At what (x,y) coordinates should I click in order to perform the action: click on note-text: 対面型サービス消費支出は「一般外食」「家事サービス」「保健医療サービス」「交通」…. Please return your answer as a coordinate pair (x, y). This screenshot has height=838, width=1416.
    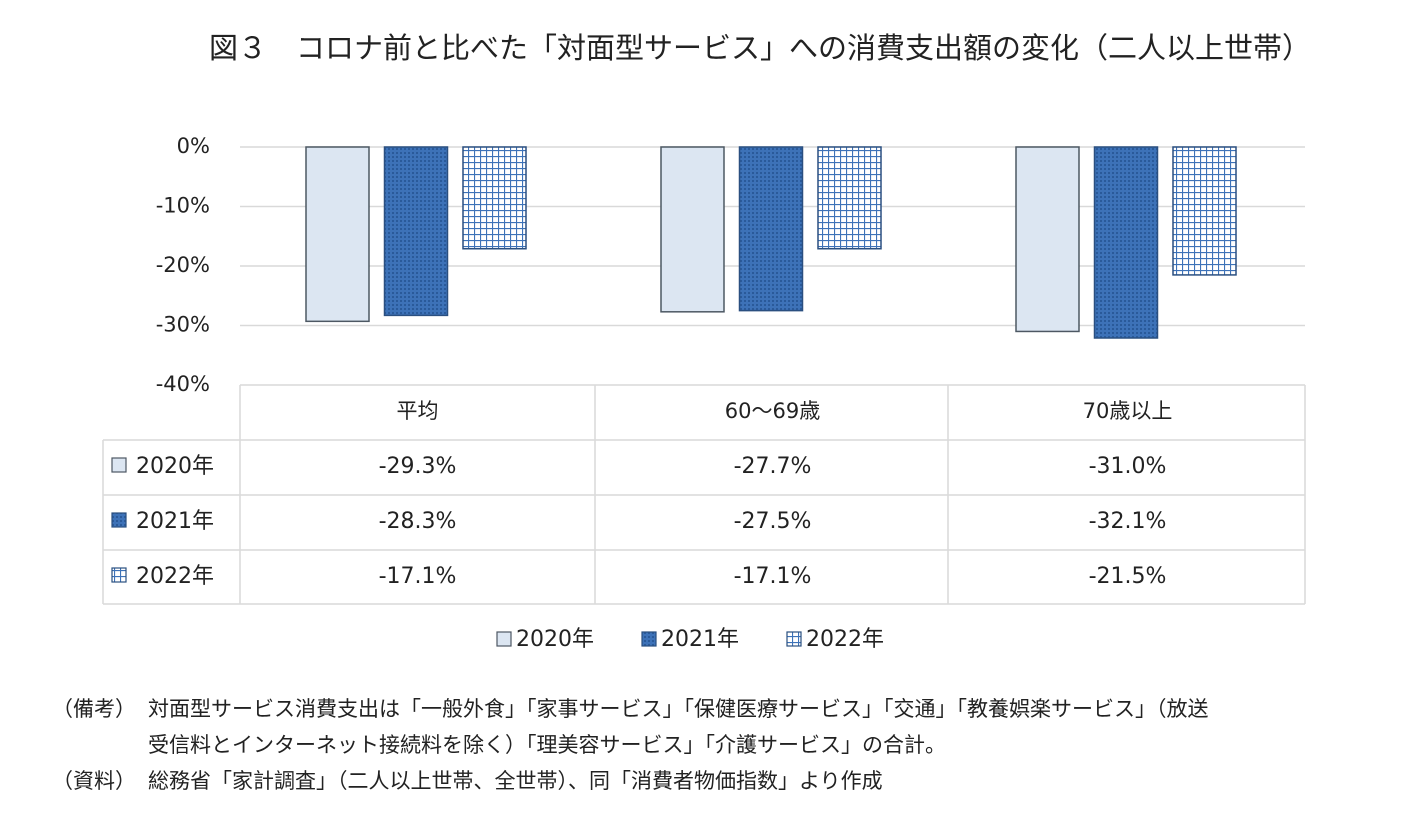
    Looking at the image, I should click on (678, 709).